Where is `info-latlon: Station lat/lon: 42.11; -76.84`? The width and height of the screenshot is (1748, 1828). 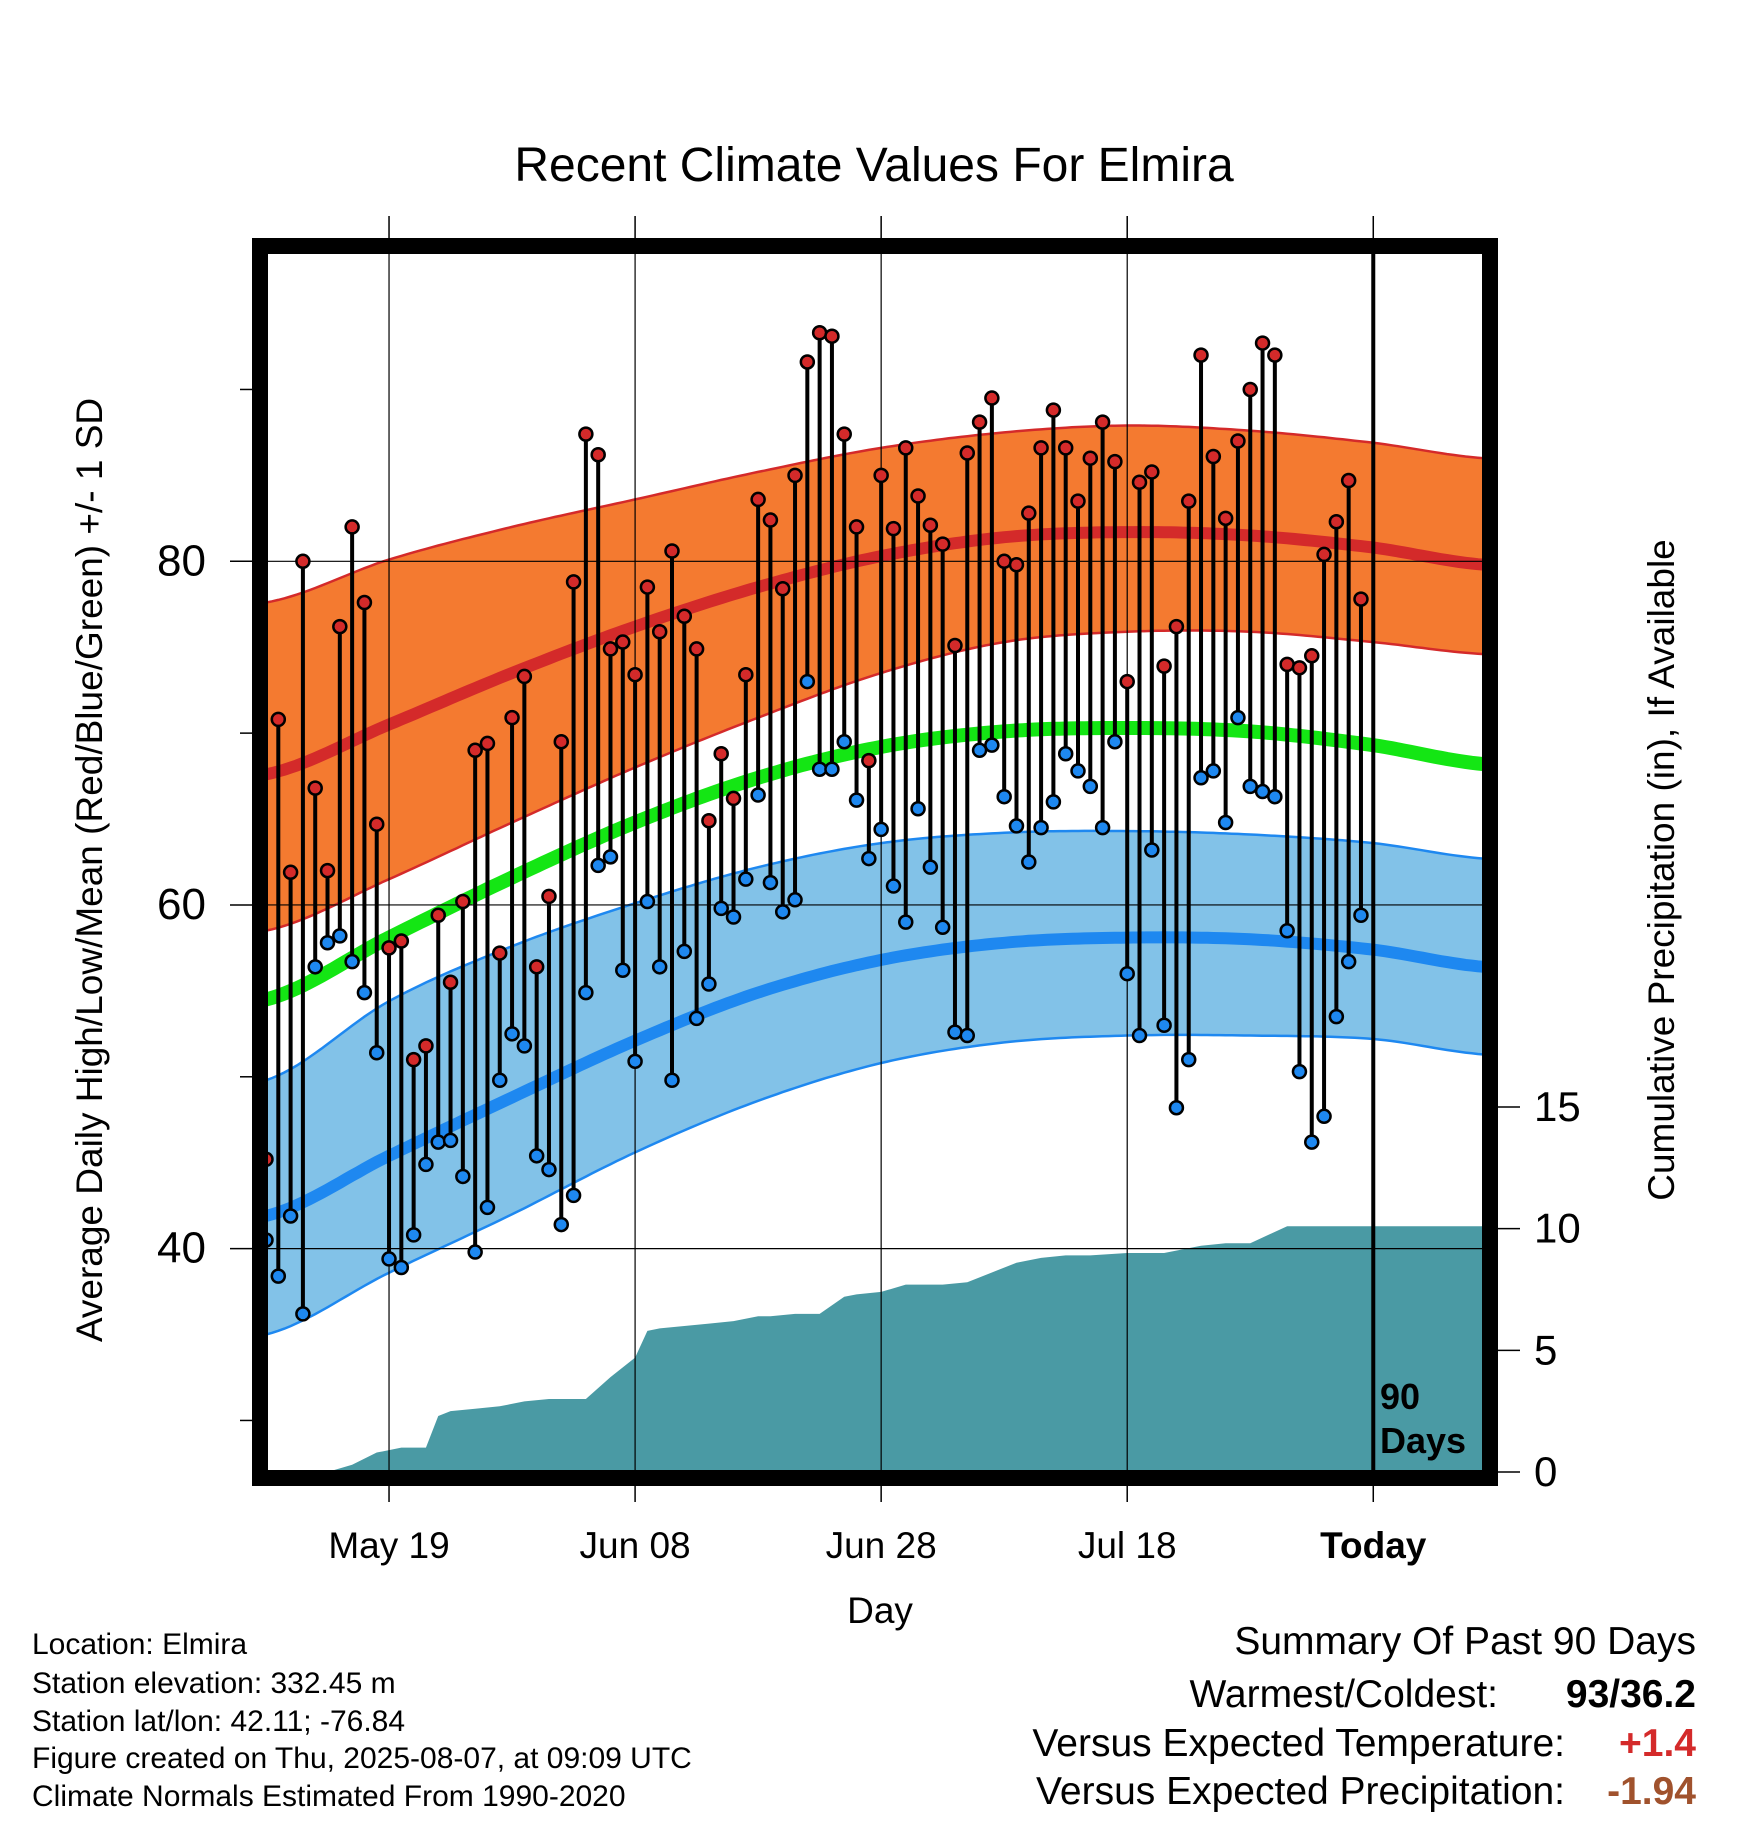 info-latlon: Station lat/lon: 42.11; -76.84 is located at coordinates (219, 1721).